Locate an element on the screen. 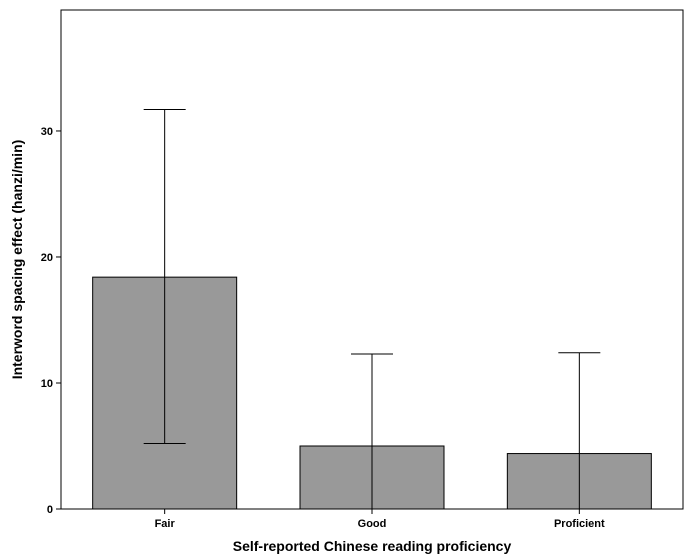 This screenshot has height=557, width=684. x-axis: Fair Good Proficient is located at coordinates (380, 519).